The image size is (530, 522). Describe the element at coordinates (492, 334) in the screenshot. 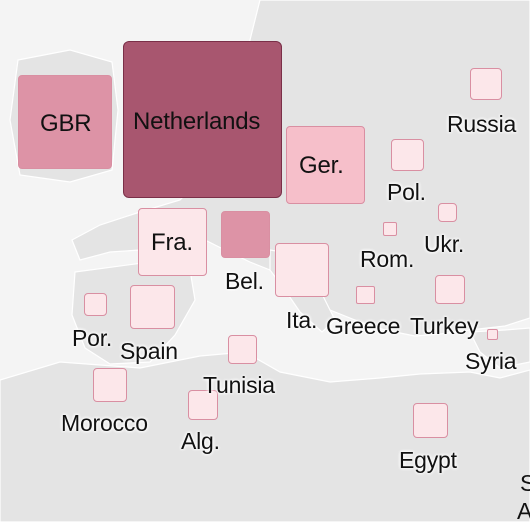

I see `country-square-syria` at that location.